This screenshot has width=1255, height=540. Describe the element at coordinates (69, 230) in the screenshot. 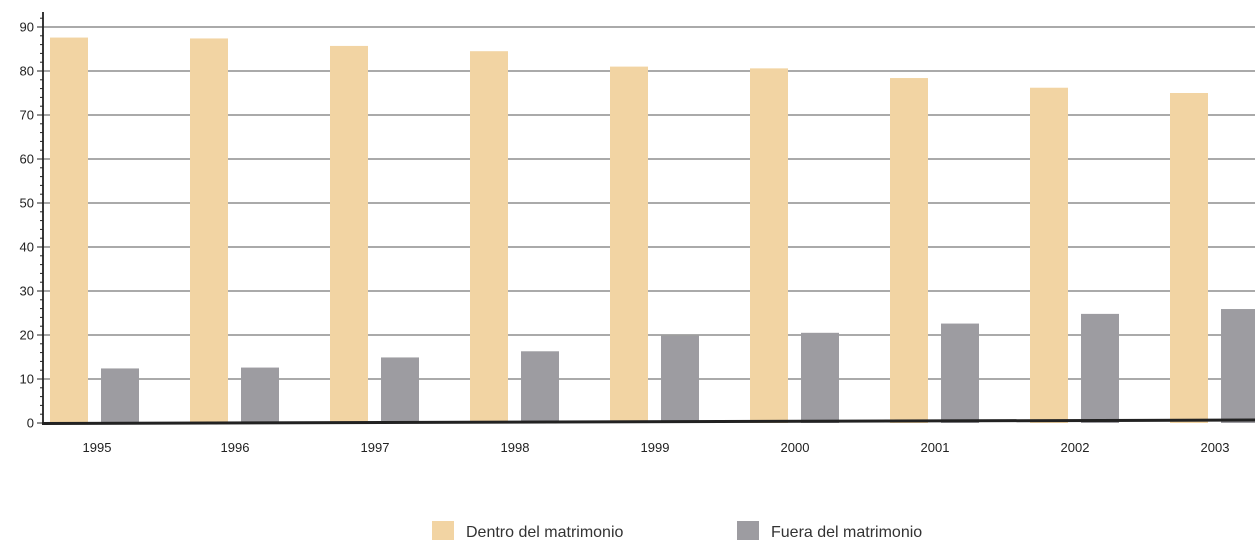

I see `bar-dentro-1995` at that location.